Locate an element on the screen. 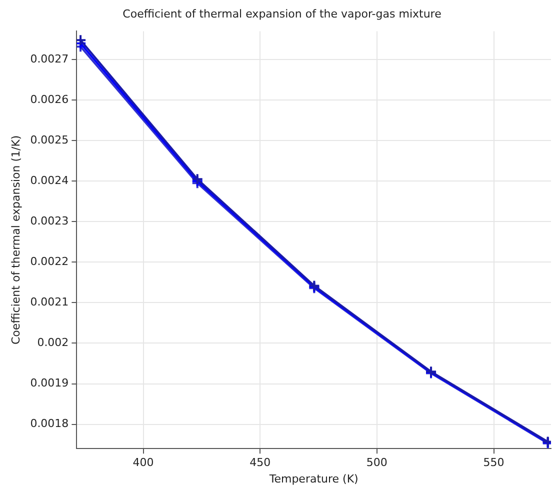 Image resolution: width=558 pixels, height=488 pixels. y-tick-label: 0.0018 is located at coordinates (49, 423).